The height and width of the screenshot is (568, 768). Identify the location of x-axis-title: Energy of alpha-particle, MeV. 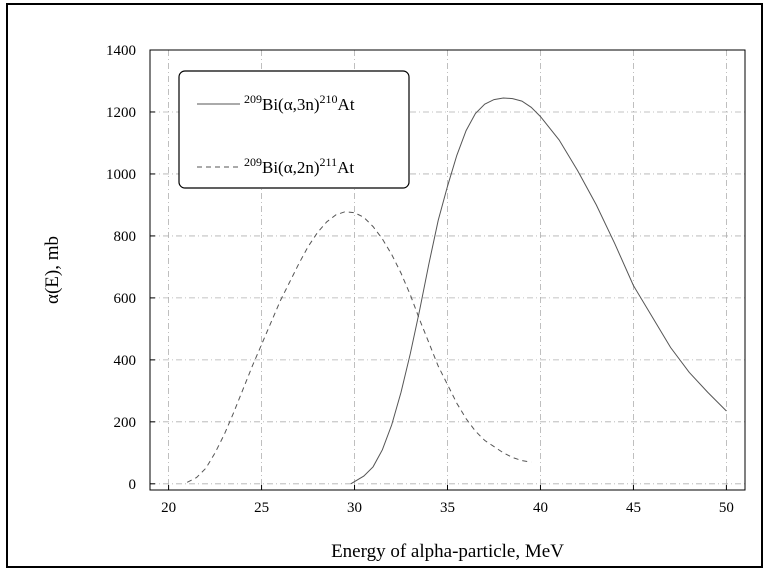
(447, 551).